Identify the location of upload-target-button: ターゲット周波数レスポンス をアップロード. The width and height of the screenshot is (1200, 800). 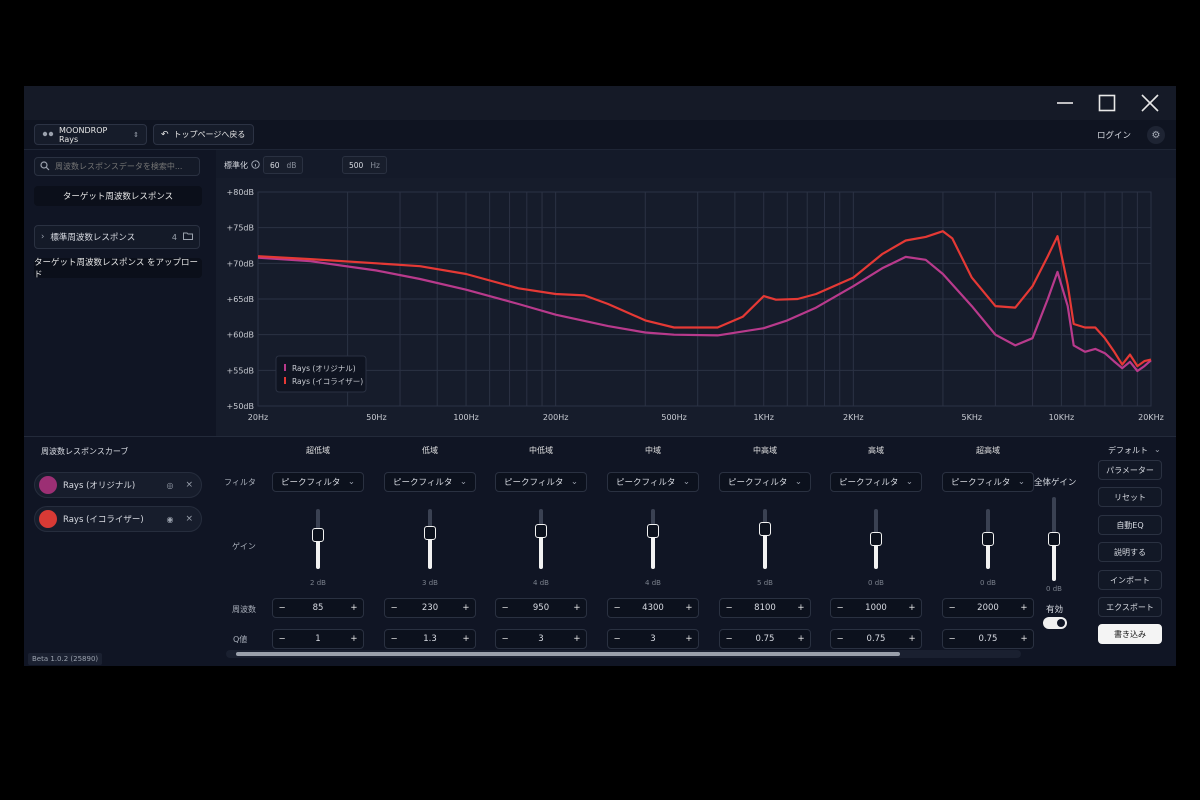
(118, 269).